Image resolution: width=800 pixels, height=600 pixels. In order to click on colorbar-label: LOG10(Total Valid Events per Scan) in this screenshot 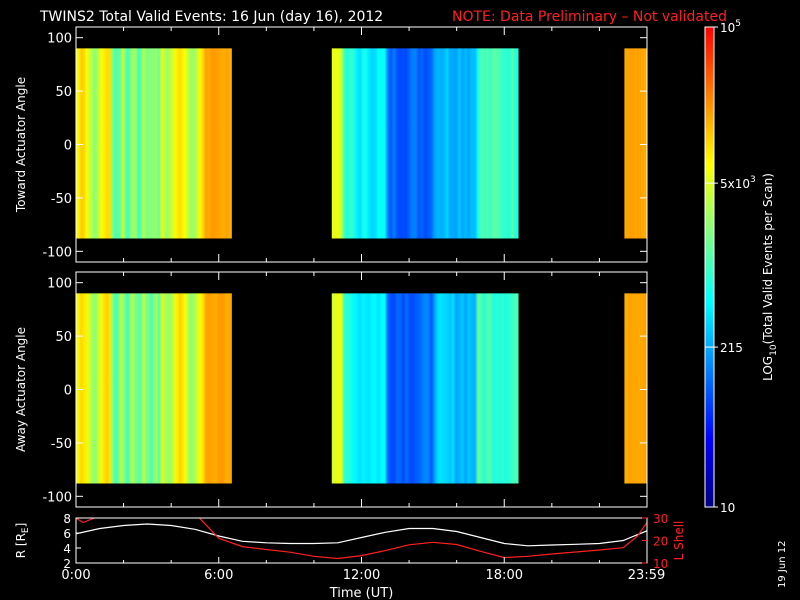, I will do `click(770, 277)`.